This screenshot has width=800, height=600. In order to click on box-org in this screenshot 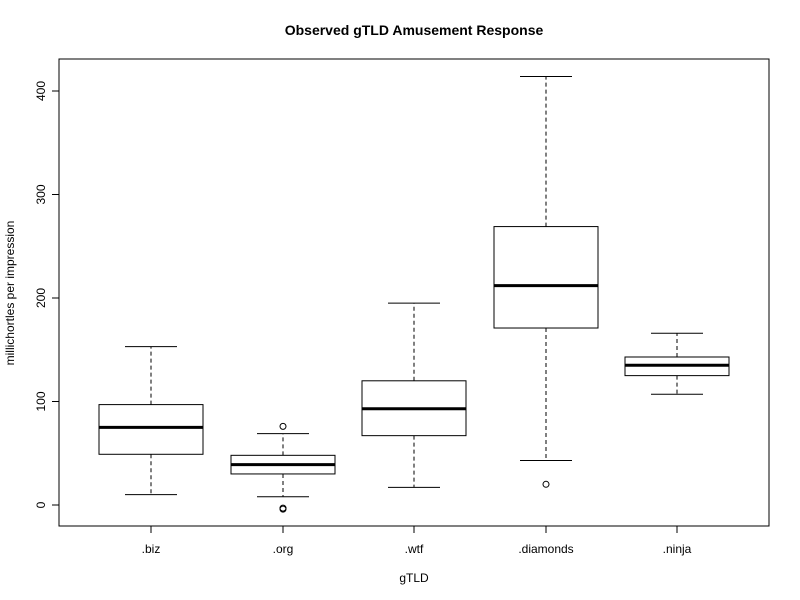, I will do `click(283, 467)`.